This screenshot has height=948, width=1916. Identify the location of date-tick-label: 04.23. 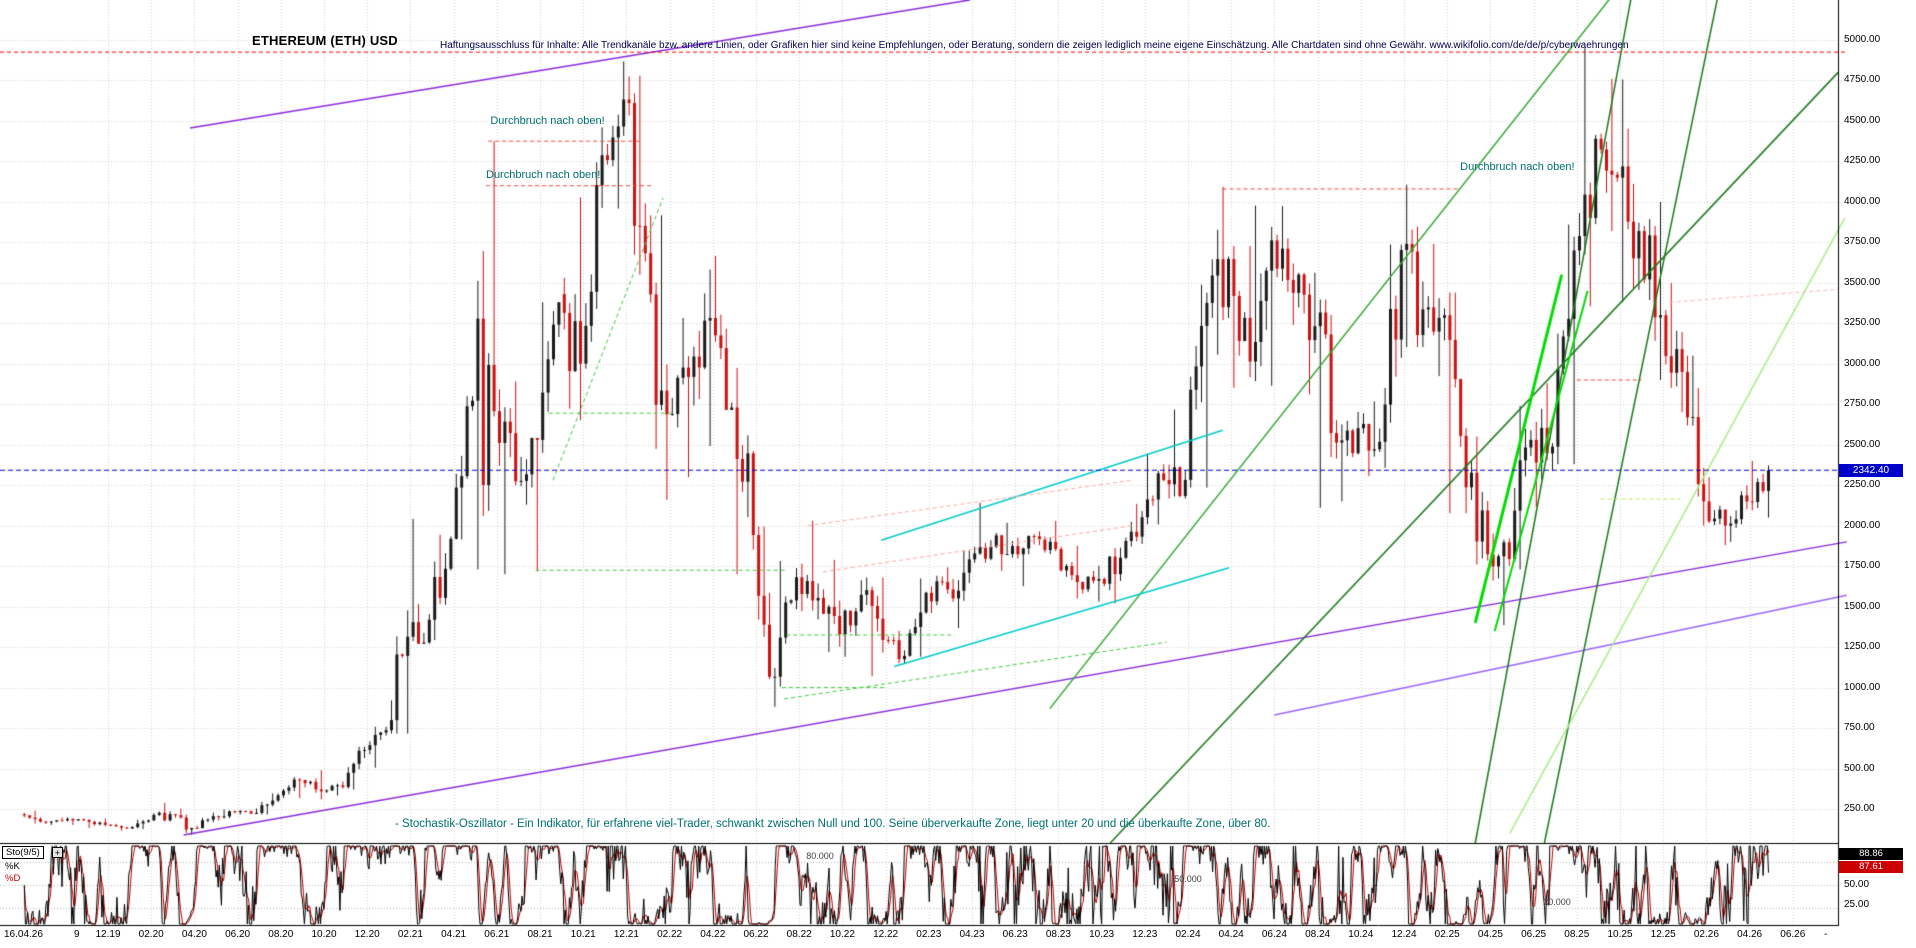
(972, 934).